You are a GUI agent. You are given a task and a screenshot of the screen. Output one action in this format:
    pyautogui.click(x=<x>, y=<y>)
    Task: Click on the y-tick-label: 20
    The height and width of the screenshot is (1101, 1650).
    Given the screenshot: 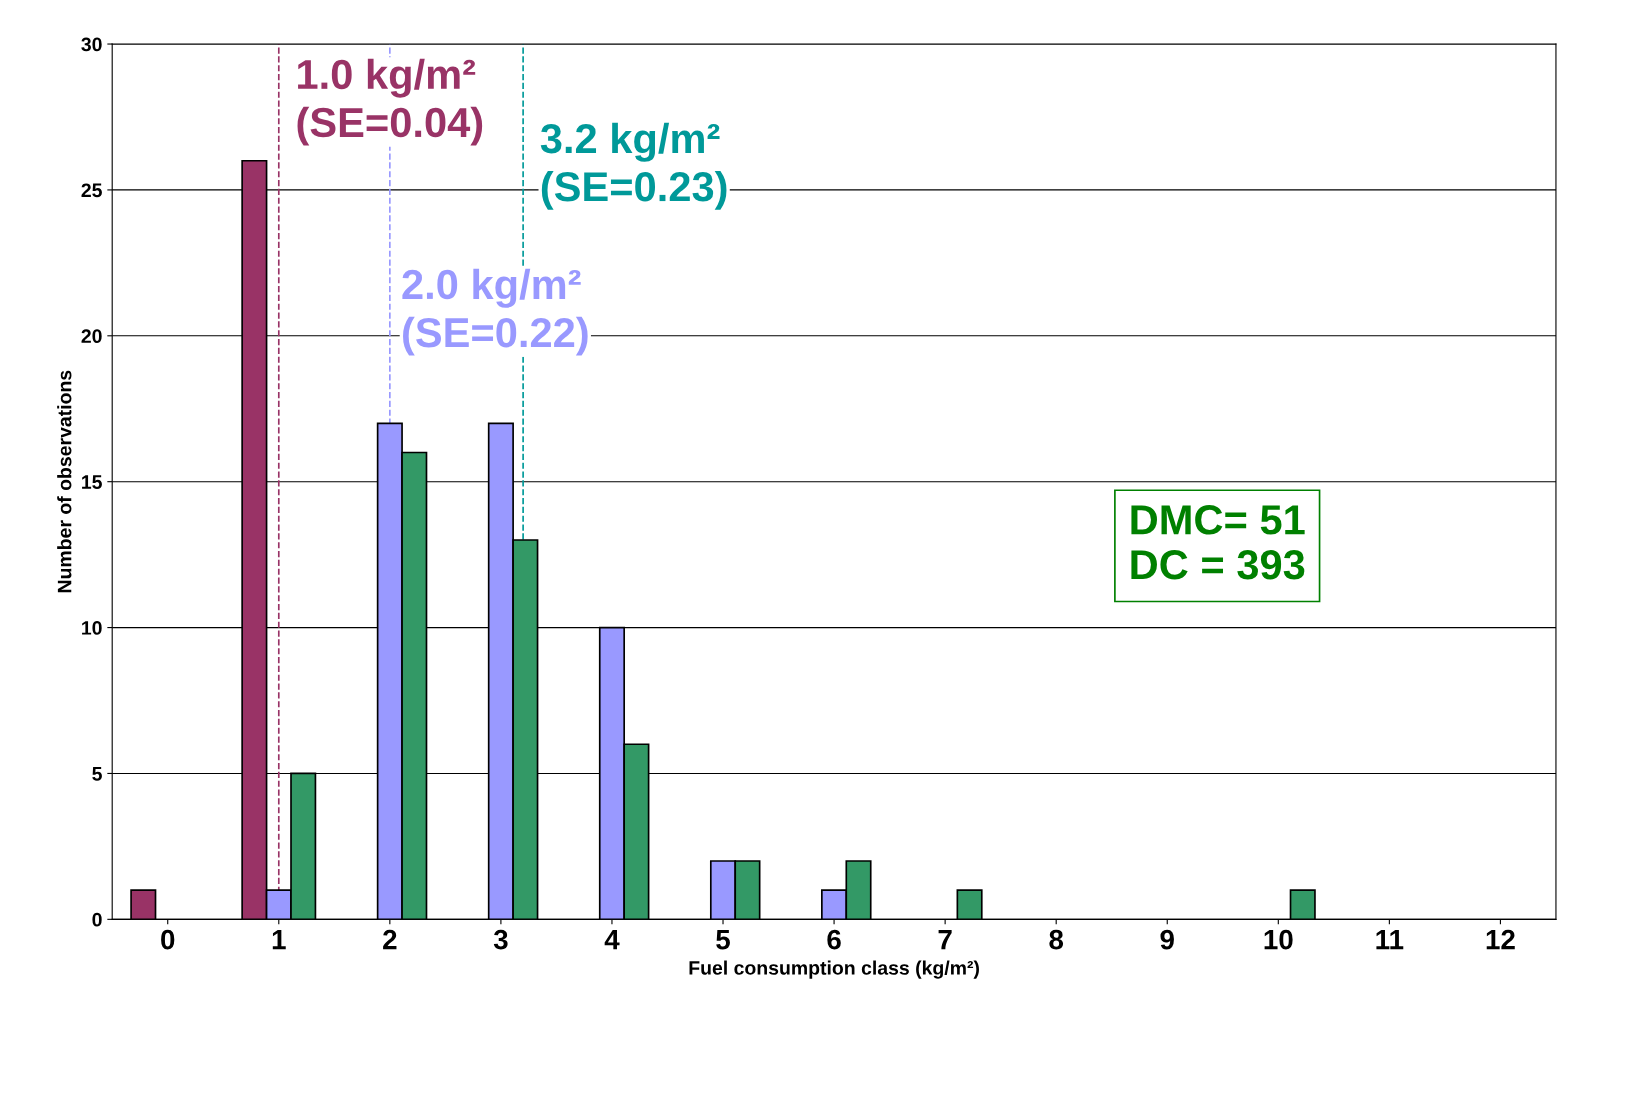 What is the action you would take?
    pyautogui.click(x=91, y=336)
    